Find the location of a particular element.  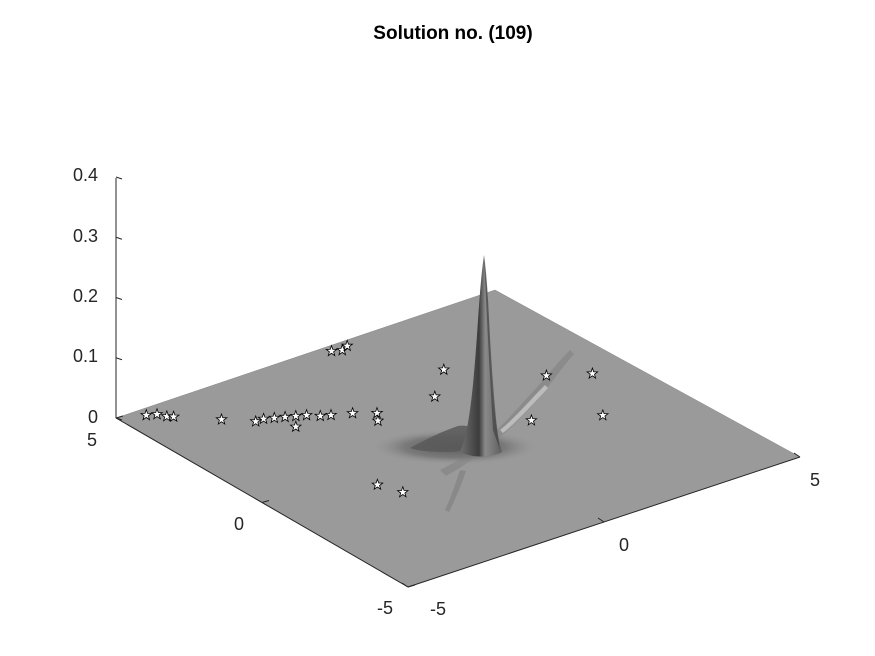

surface-ridge-highlight is located at coordinates (524, 409).